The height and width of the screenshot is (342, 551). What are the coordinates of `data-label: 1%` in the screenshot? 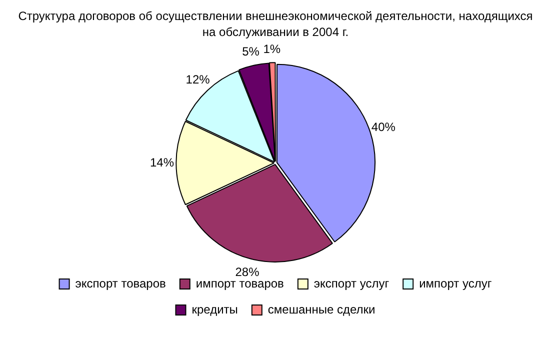 It's located at (272, 49).